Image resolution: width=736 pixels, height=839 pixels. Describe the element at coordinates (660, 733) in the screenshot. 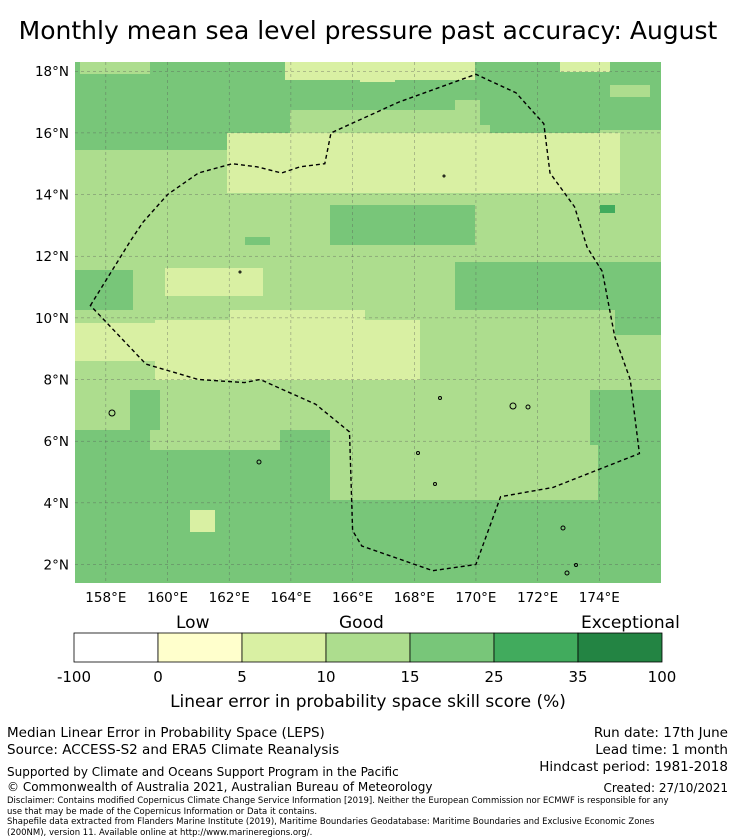

I see `run-date: Run date: 17th June` at that location.